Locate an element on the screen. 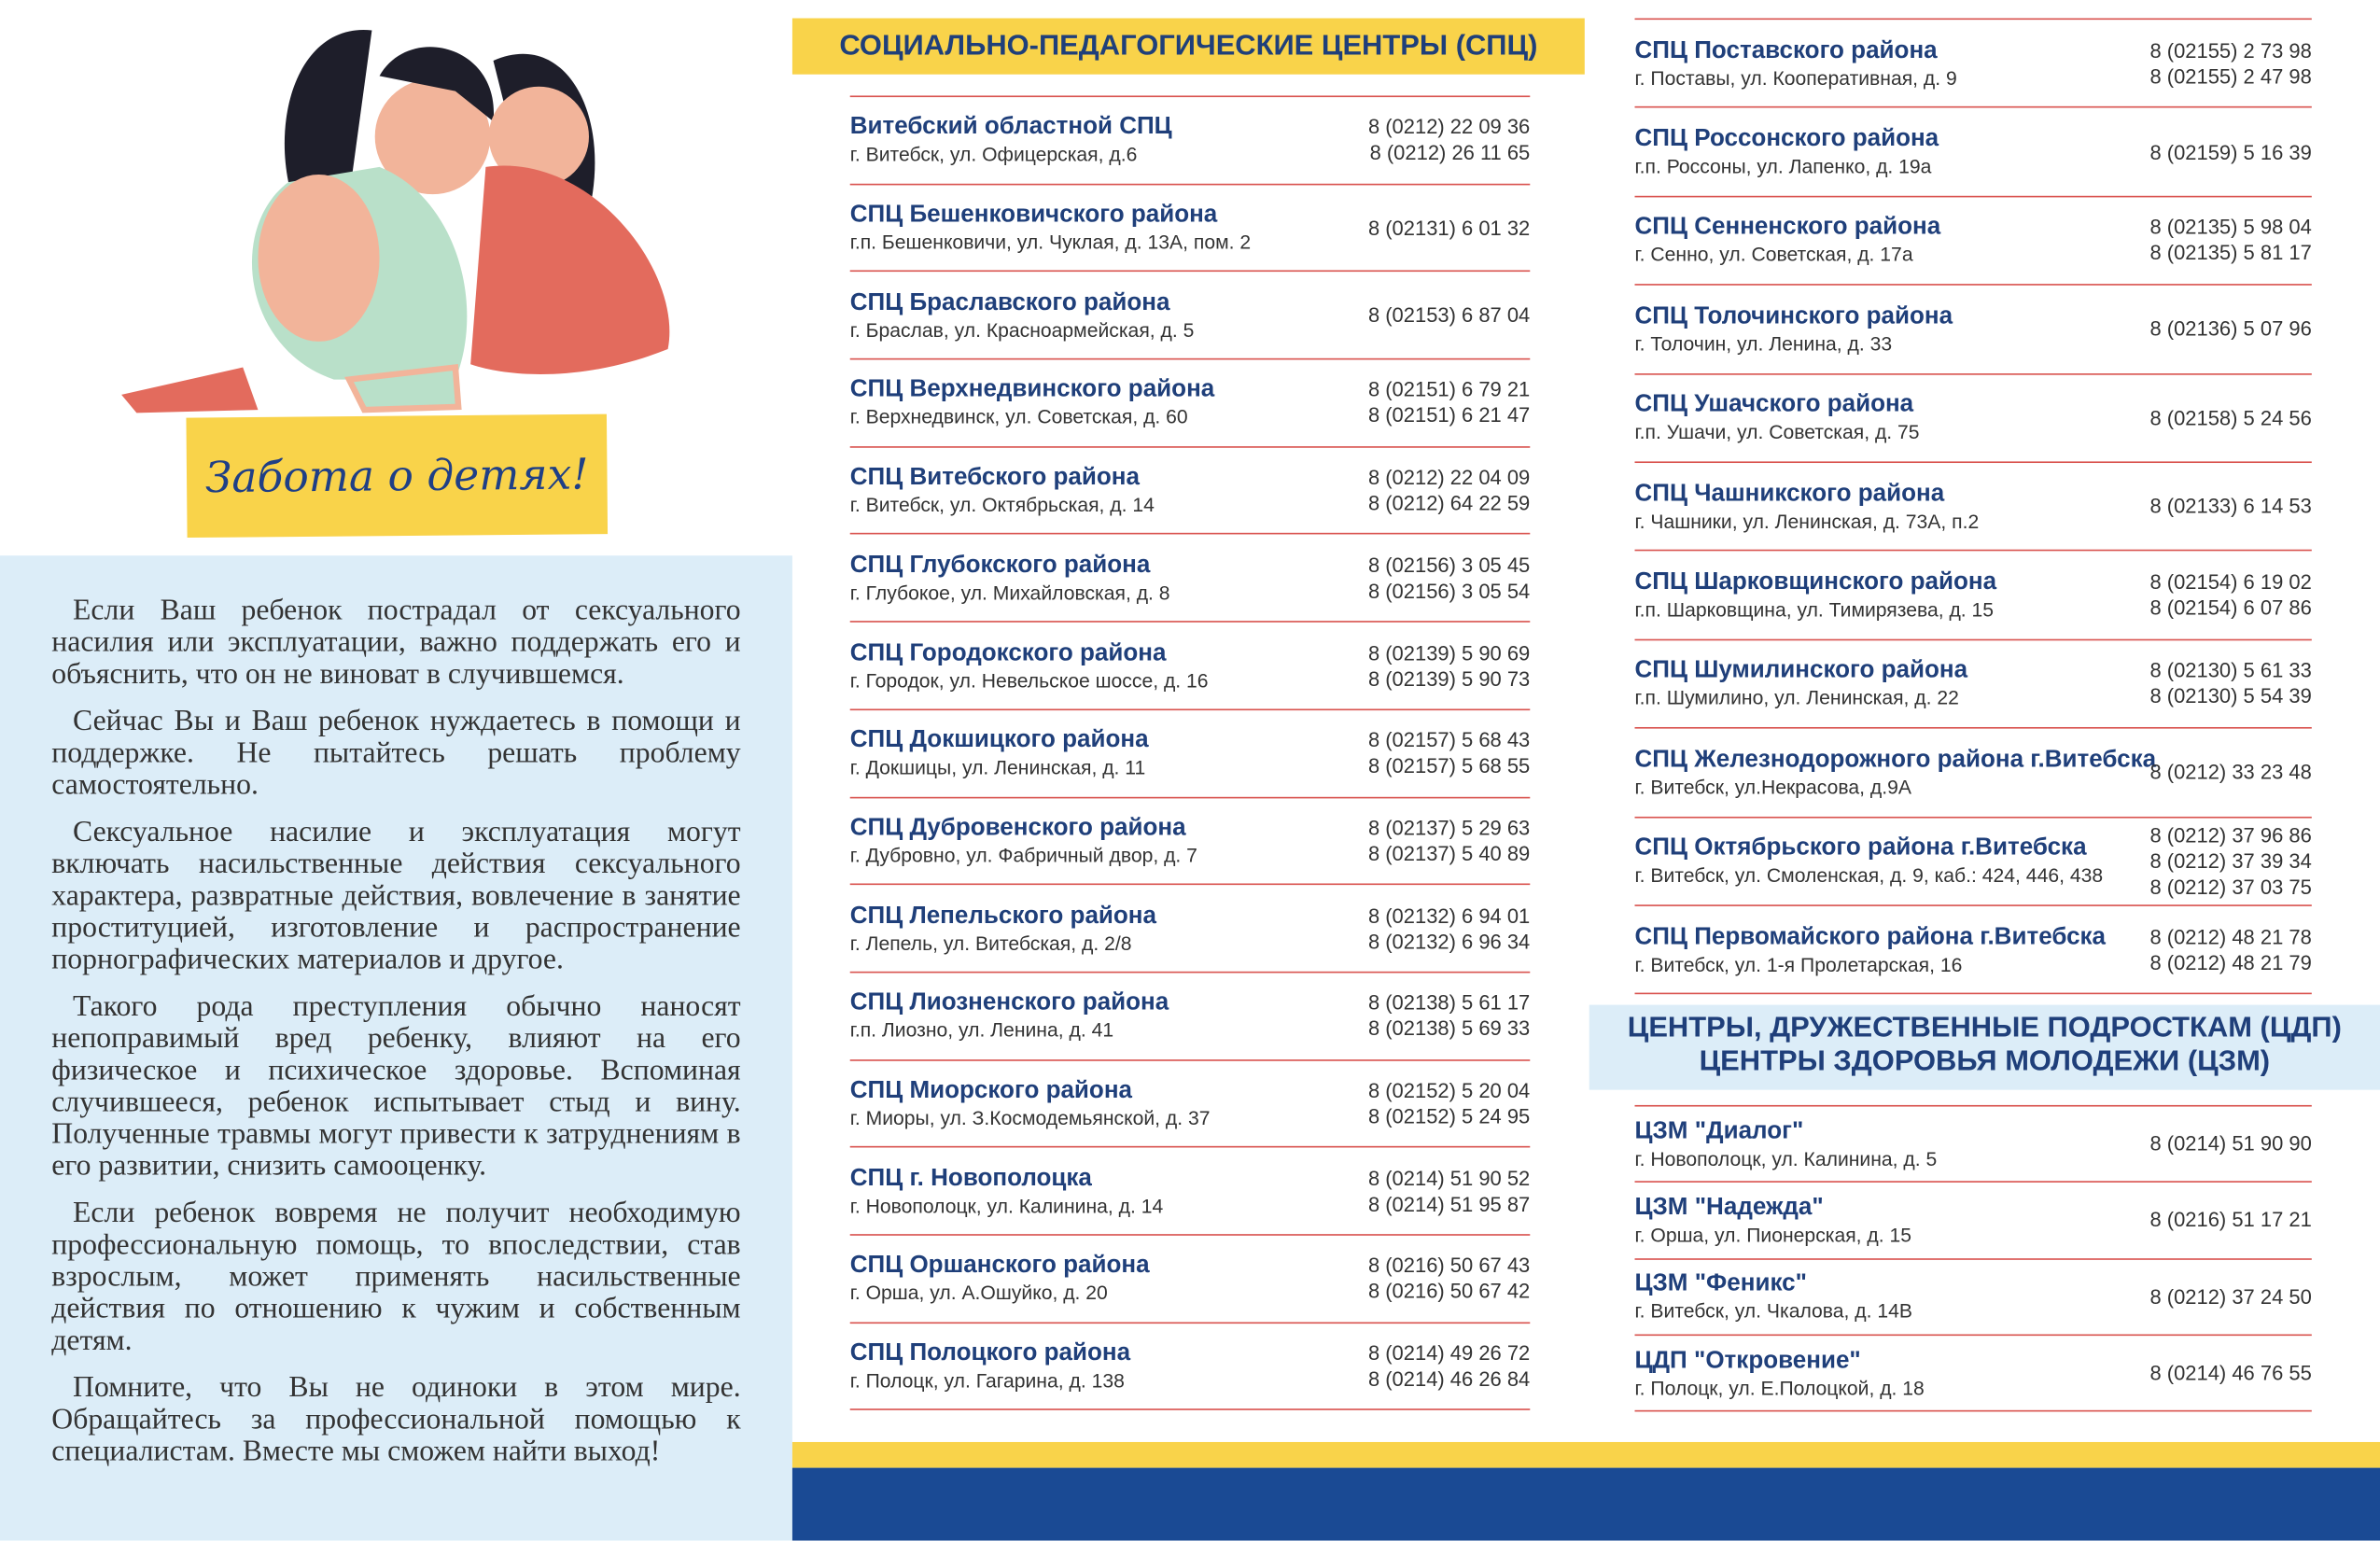 The image size is (2380, 1541). entry-phones: 8 (02138) 5 61 17 8 (02138) 5 69 33 is located at coordinates (1446, 1016).